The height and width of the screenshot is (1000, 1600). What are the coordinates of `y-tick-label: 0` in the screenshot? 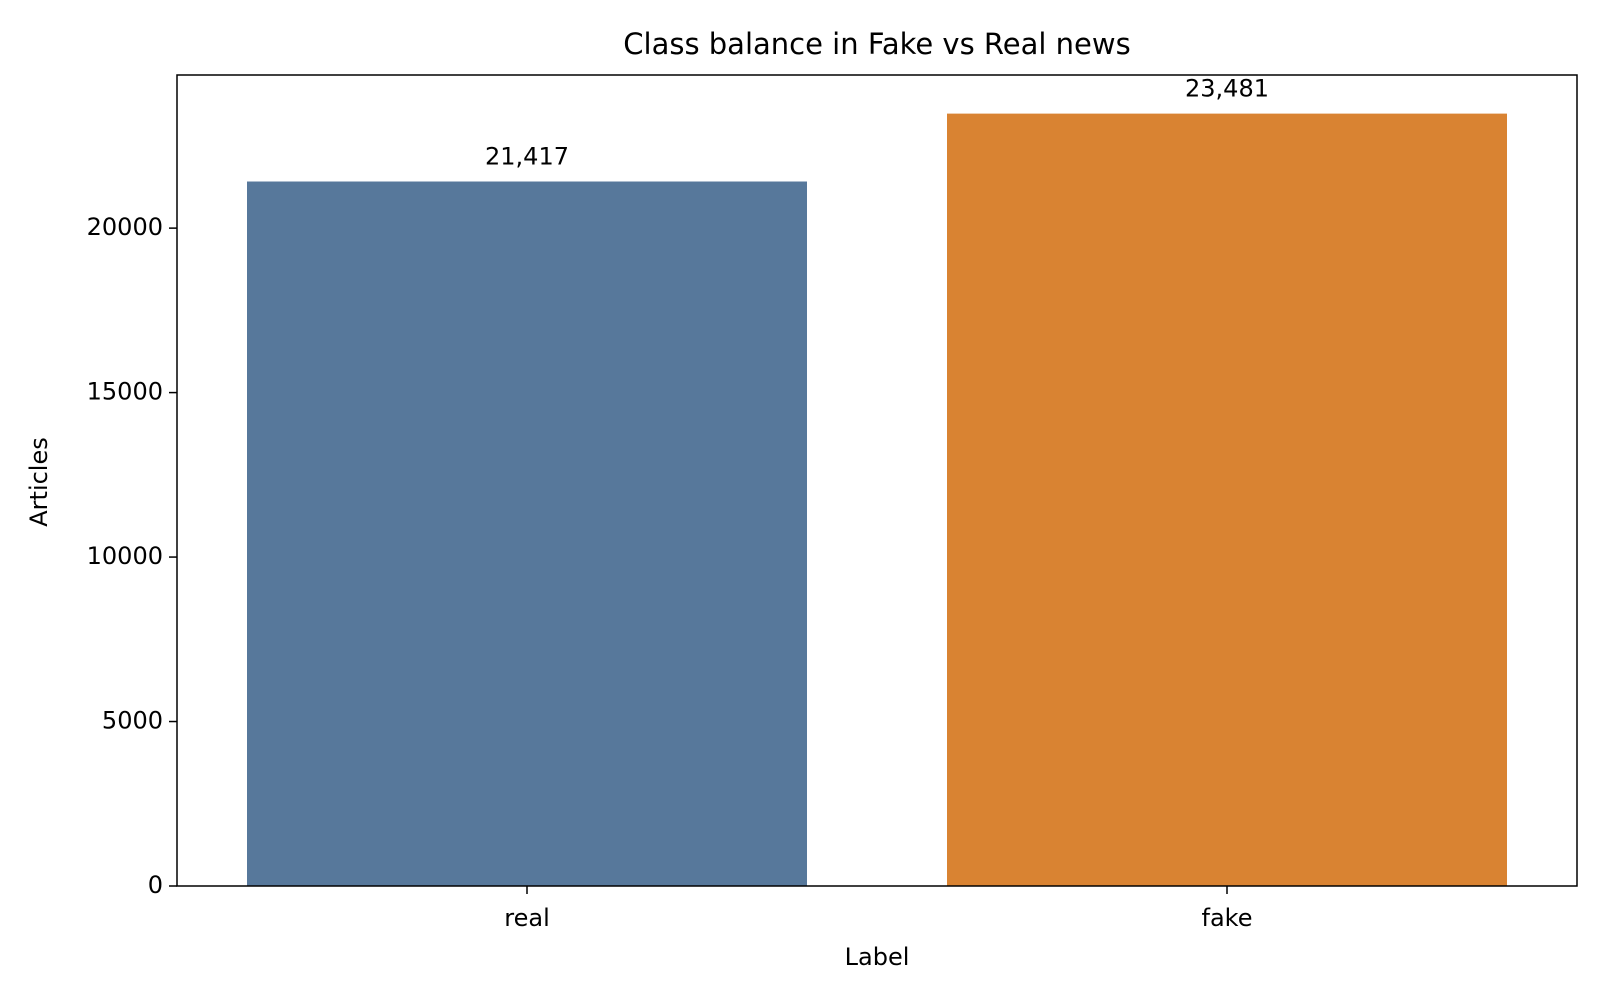 It's located at (155, 885).